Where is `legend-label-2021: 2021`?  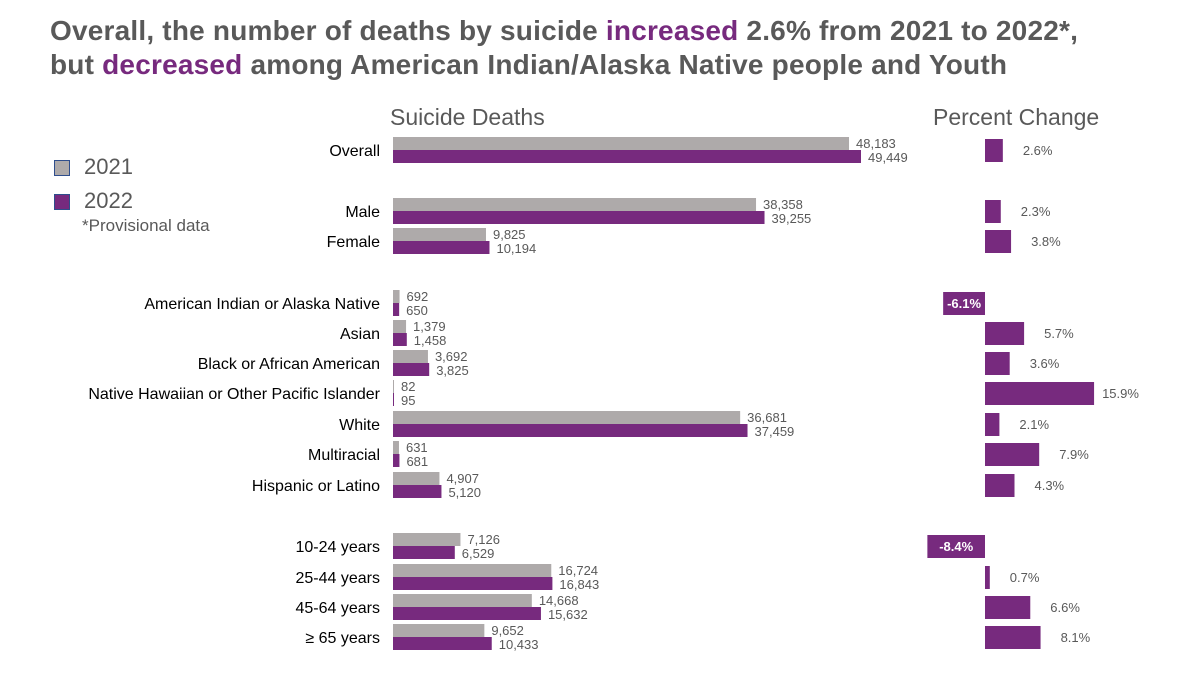 legend-label-2021: 2021 is located at coordinates (108, 166).